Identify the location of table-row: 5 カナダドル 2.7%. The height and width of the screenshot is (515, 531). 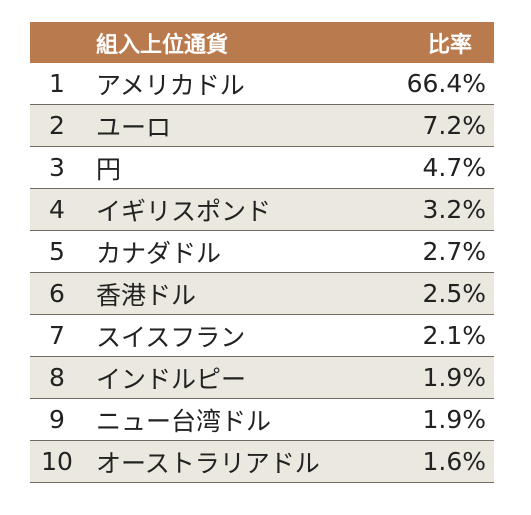
(262, 251).